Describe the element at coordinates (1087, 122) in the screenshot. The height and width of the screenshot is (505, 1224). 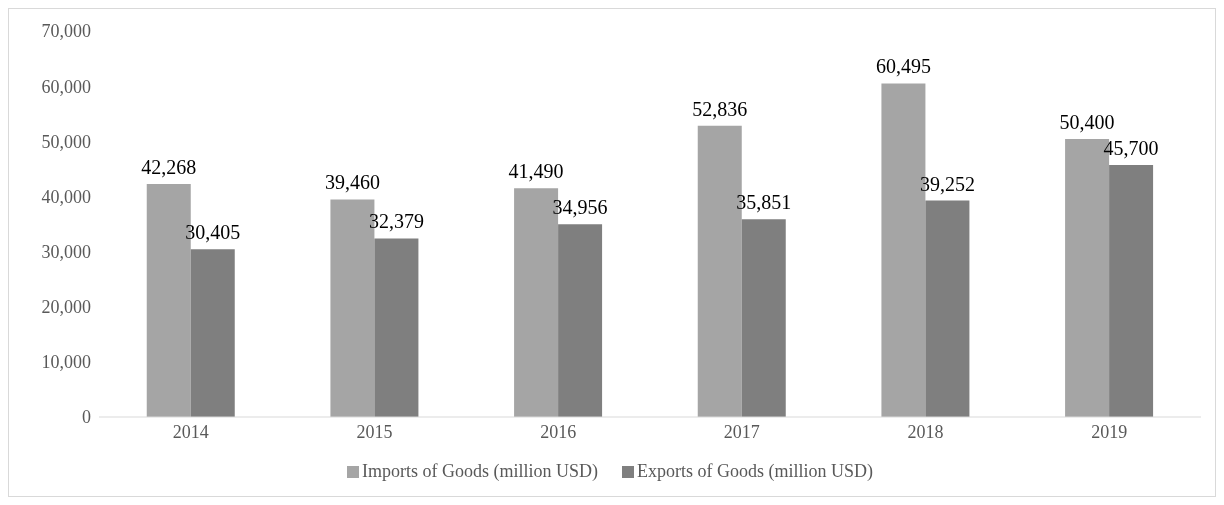
I see `data-label: 50,400` at that location.